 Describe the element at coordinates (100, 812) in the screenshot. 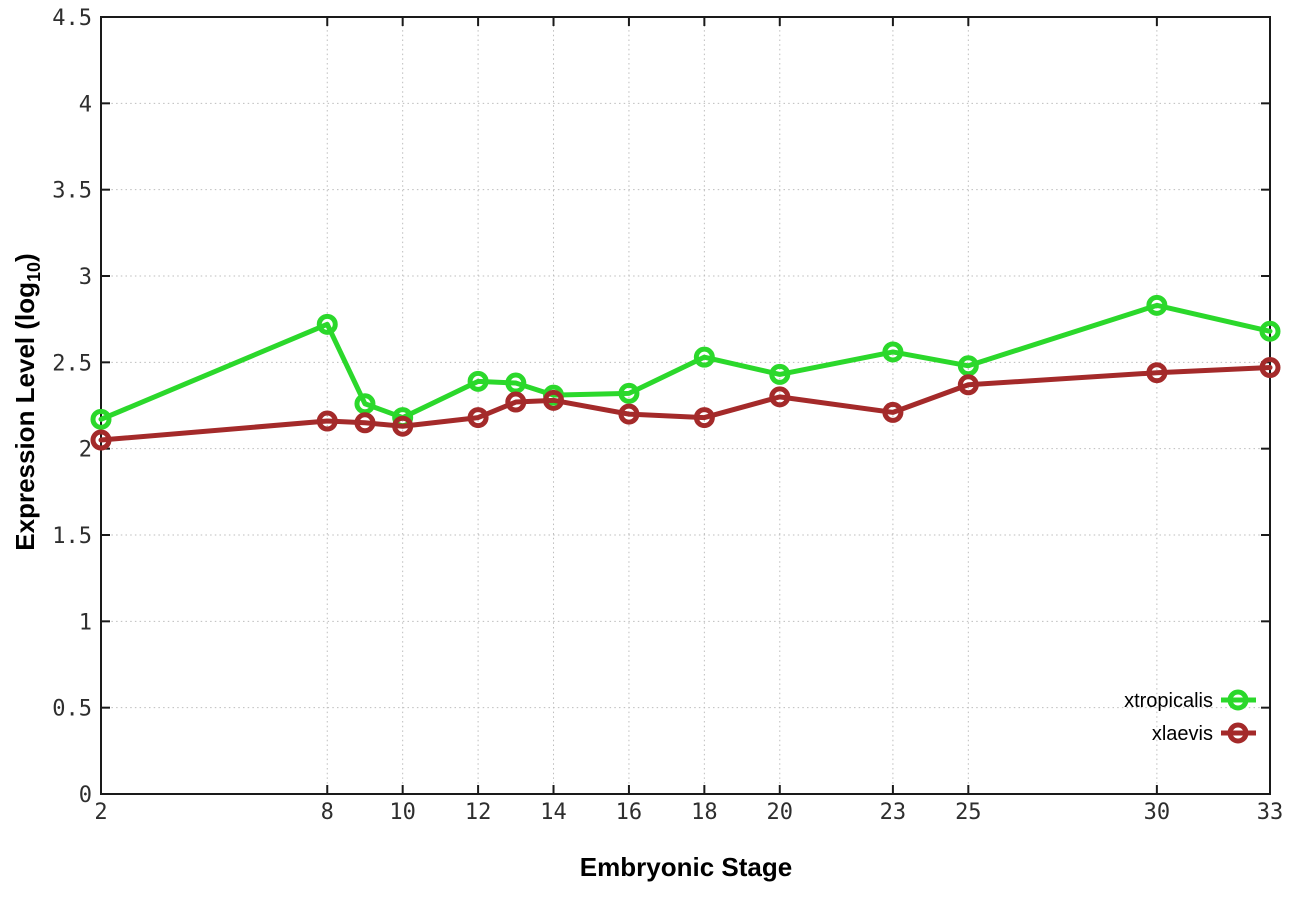

I see `x-tick-label: 2` at that location.